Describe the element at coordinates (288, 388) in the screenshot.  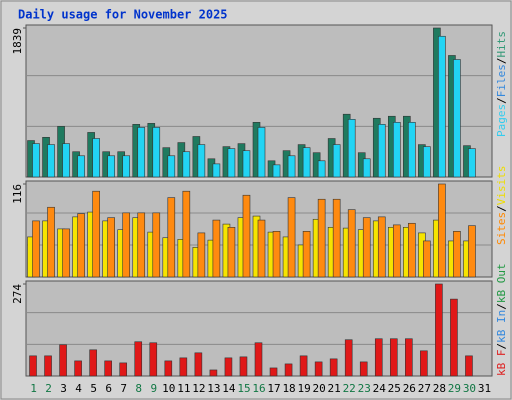
I see `x-tick-label: 18` at that location.